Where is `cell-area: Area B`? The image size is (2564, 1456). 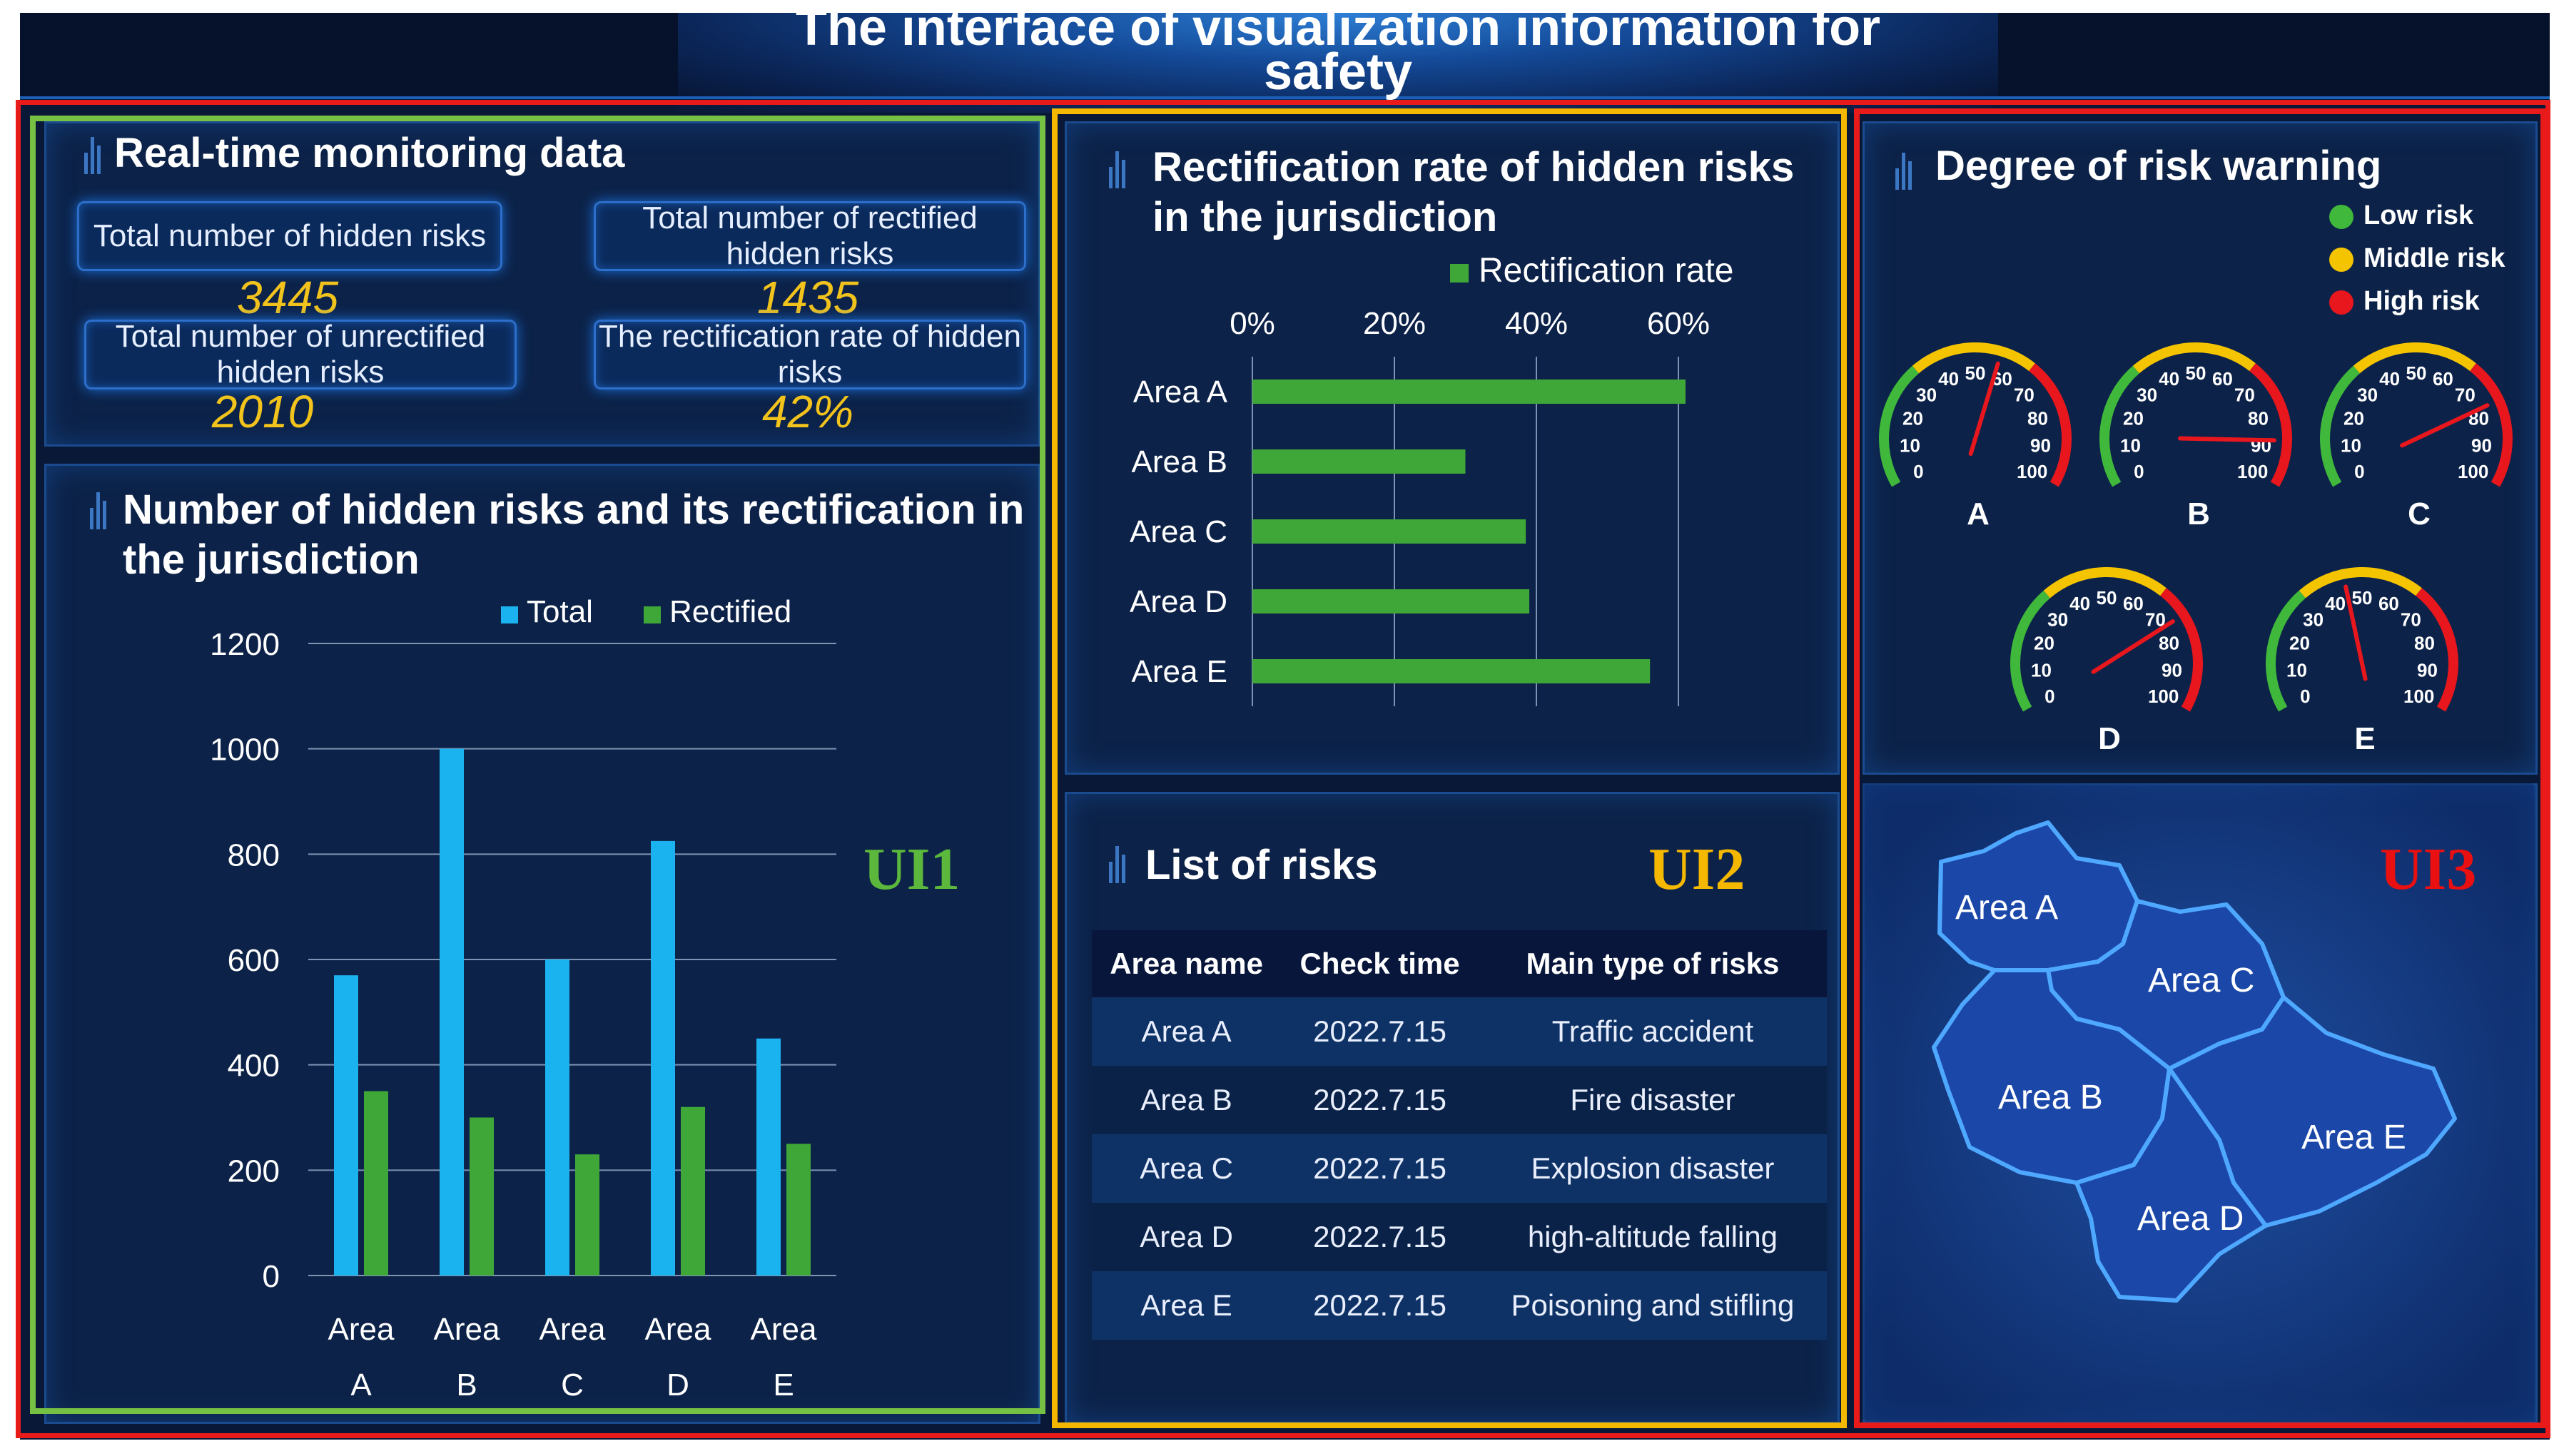
cell-area: Area B is located at coordinates (1187, 1100).